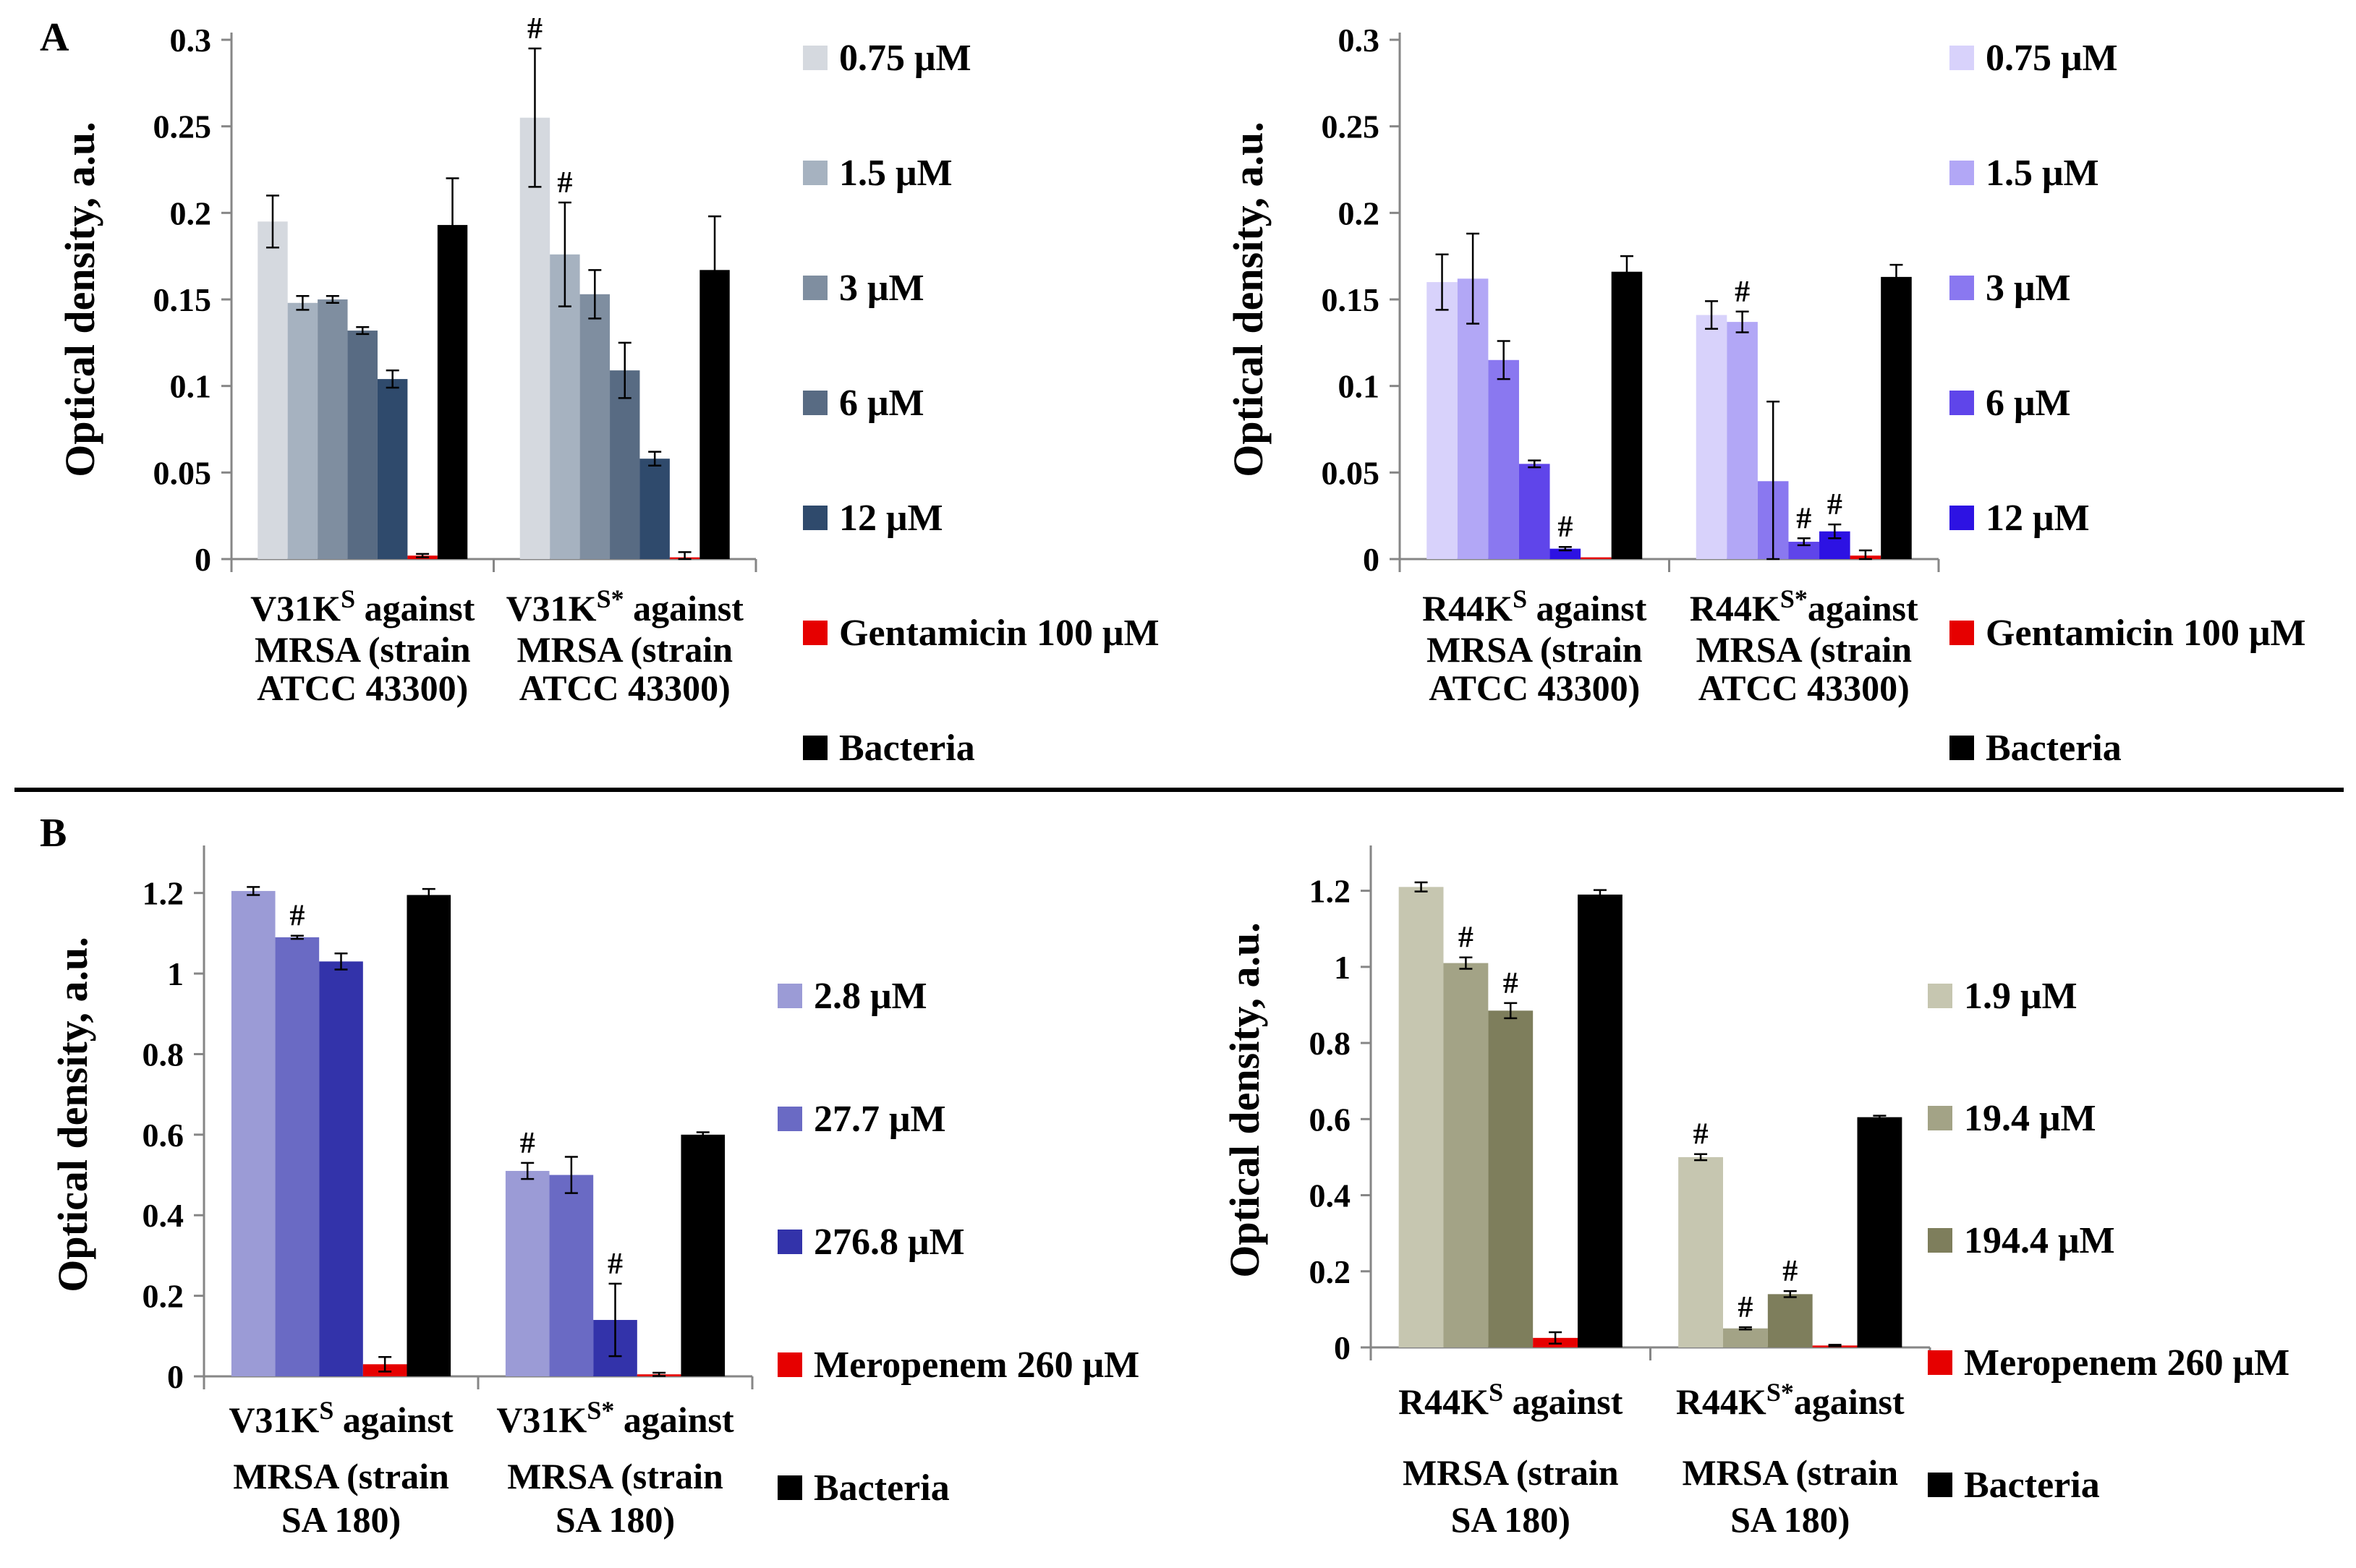  I want to click on category-label: R44KS against, so click(1510, 1400).